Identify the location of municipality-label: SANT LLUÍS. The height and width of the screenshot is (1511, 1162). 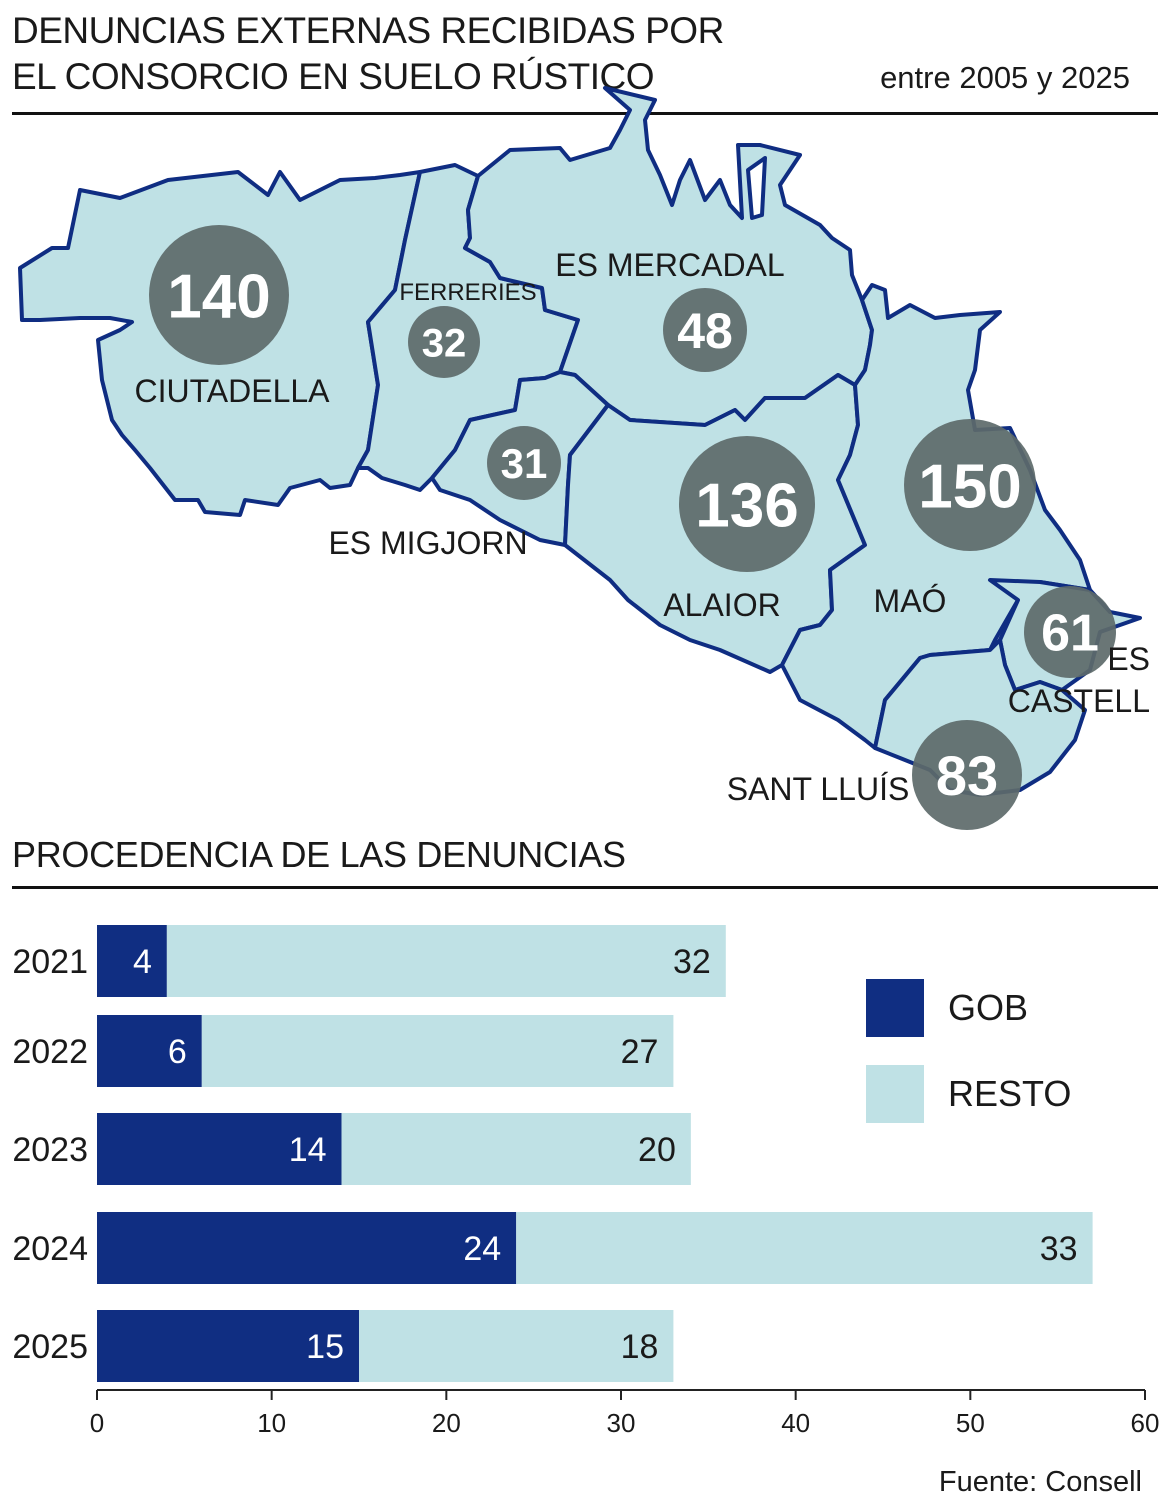
(818, 789).